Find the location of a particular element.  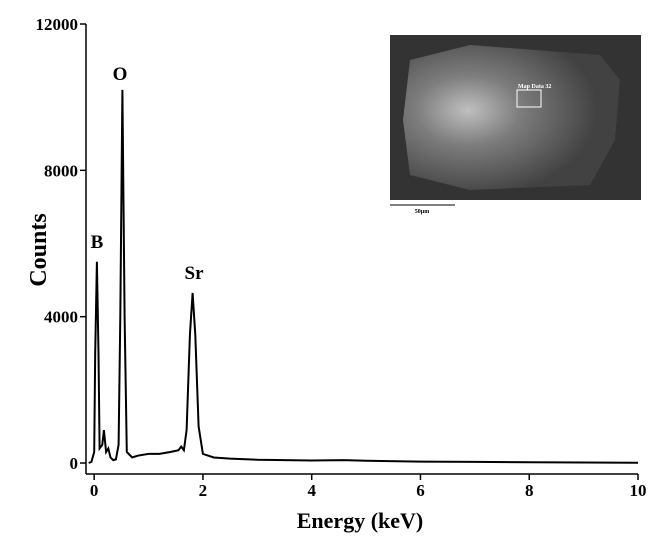

x-tick-label: 8 is located at coordinates (529, 490).